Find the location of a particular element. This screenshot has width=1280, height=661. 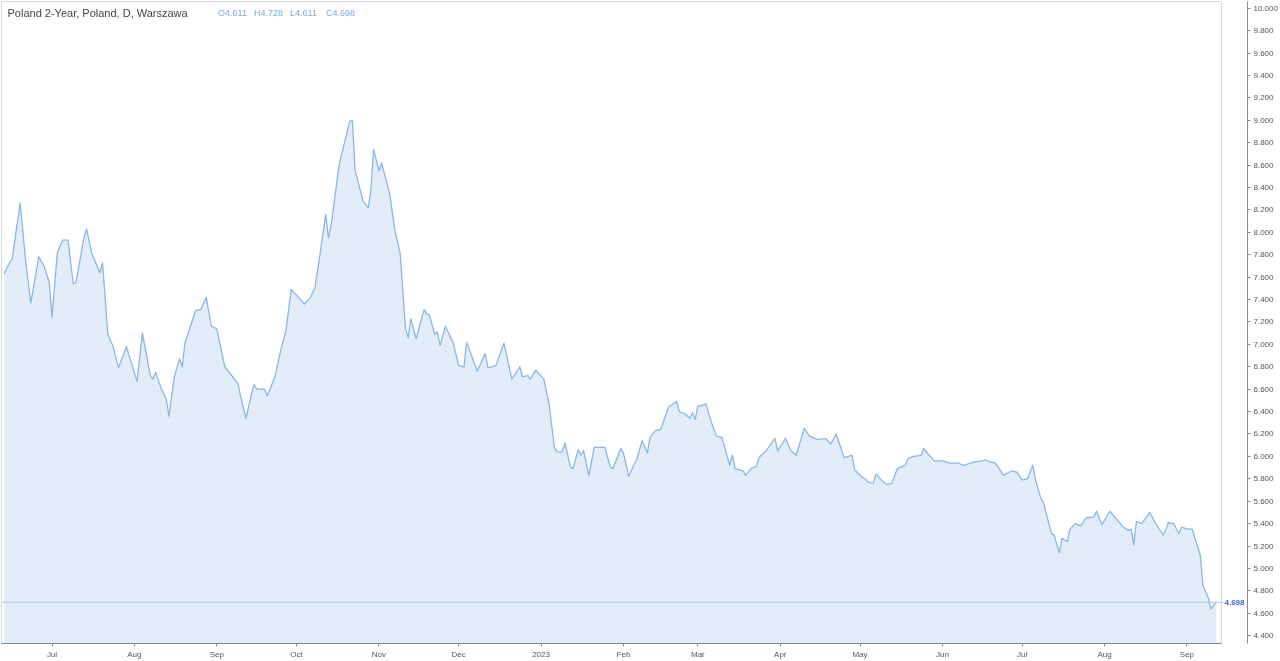

x-tick-label: Feb is located at coordinates (623, 654).